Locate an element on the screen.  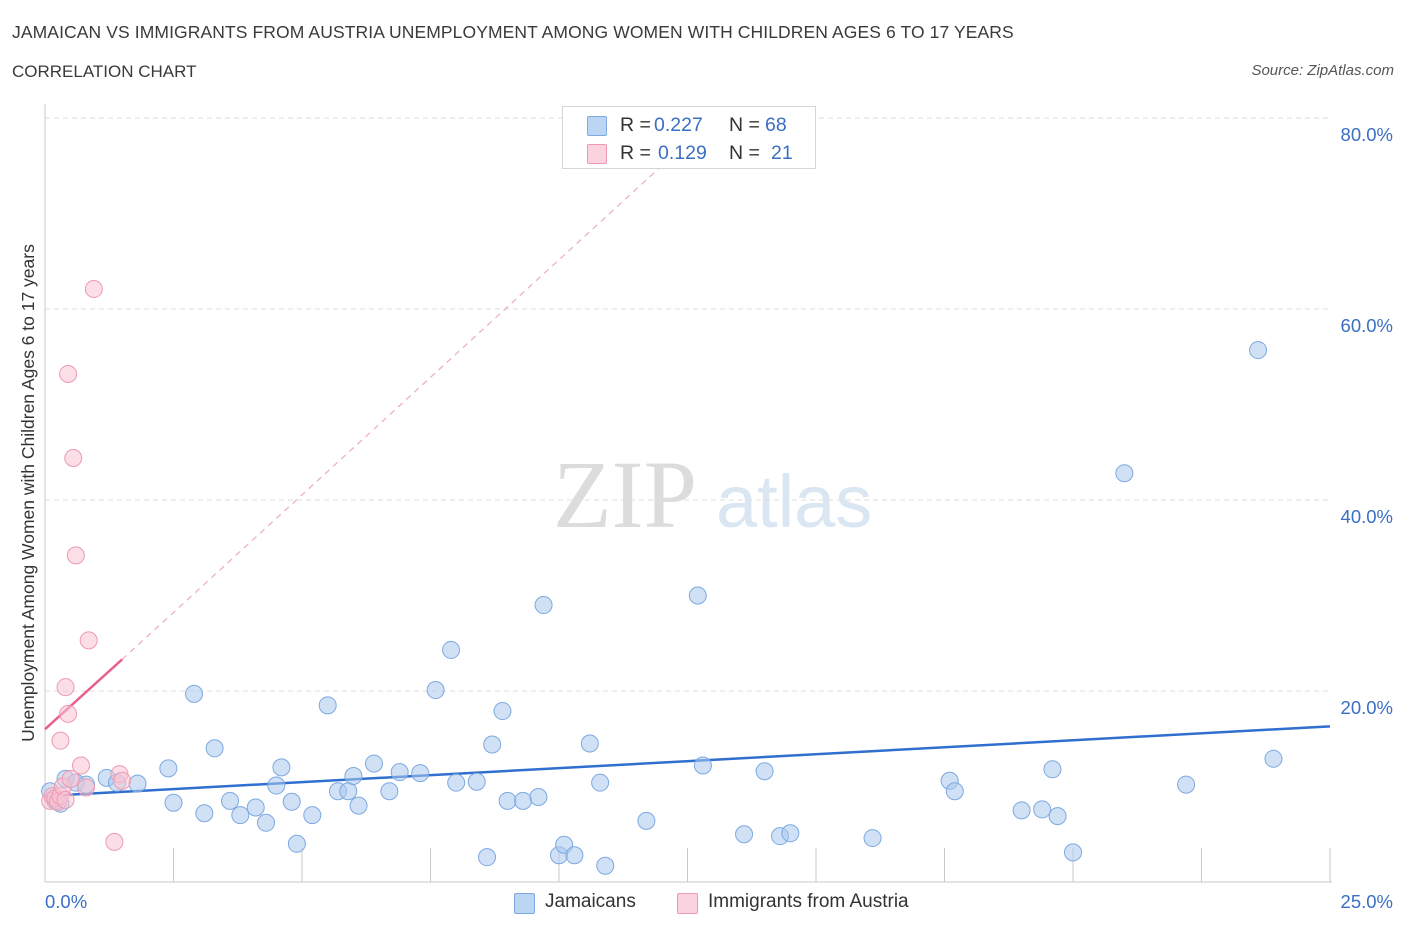
watermark-atlas: atlas is located at coordinates (794, 501).